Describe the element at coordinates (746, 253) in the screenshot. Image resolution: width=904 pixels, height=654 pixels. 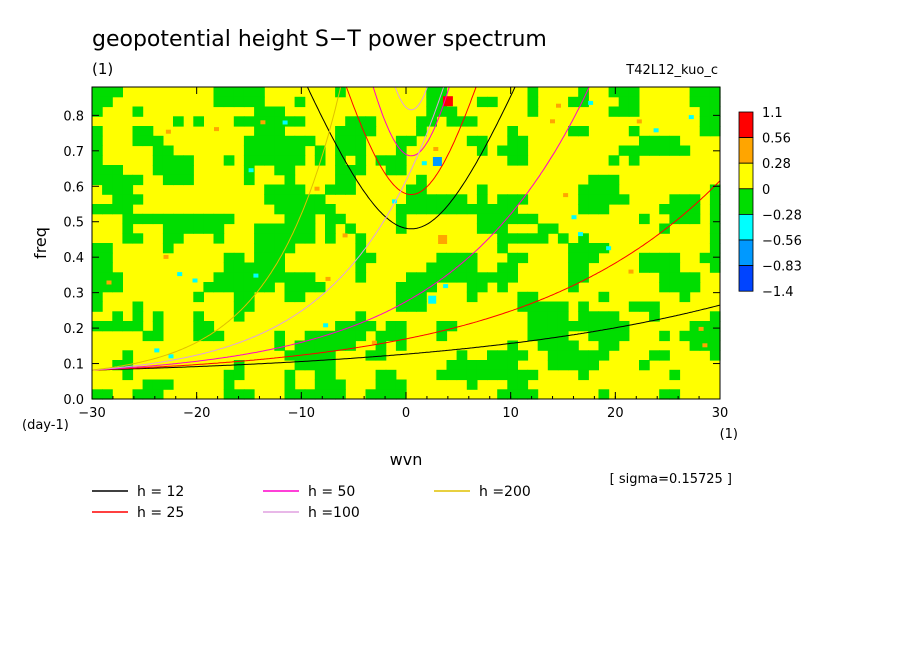
I see `colorbar-swatch` at that location.